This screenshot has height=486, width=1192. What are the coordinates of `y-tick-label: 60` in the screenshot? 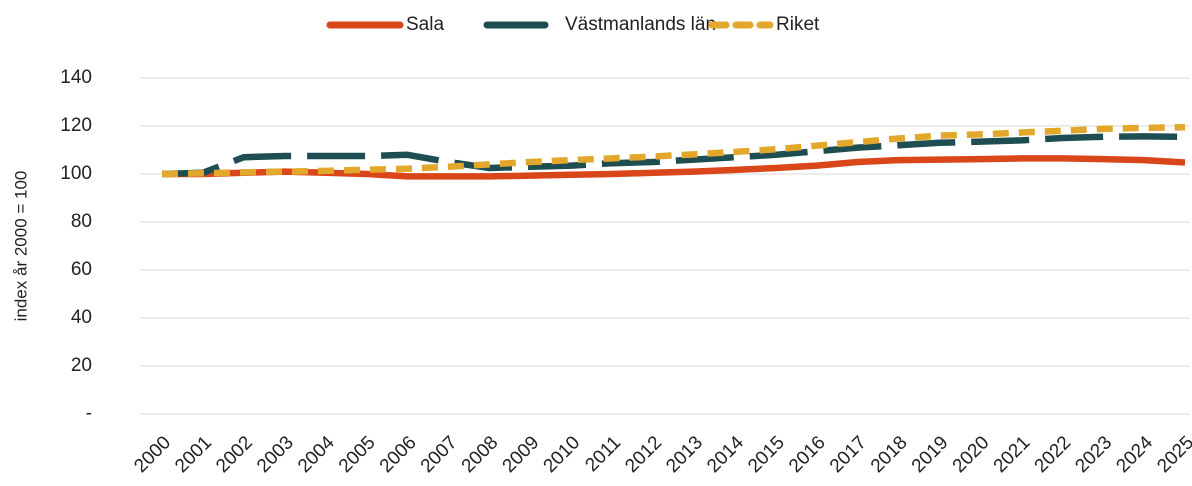 It's located at (81, 269).